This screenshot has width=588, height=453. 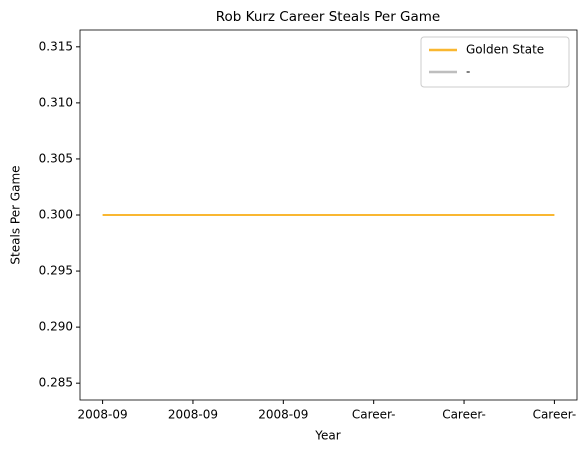 I want to click on y-tick-label: 0.315, so click(x=56, y=46).